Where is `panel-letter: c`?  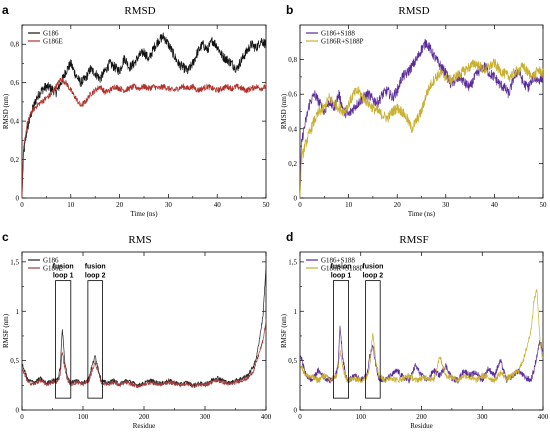 panel-letter: c is located at coordinates (5, 237).